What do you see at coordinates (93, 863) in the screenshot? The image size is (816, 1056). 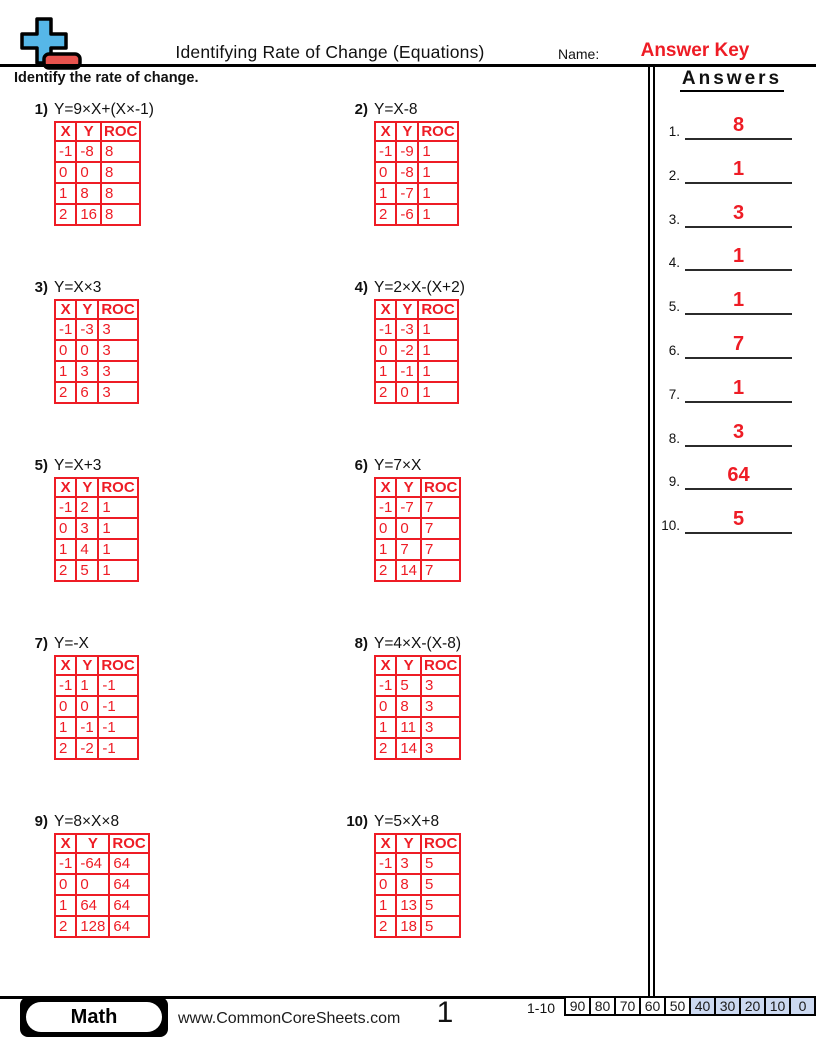 I see `roc-table-cell: -64` at bounding box center [93, 863].